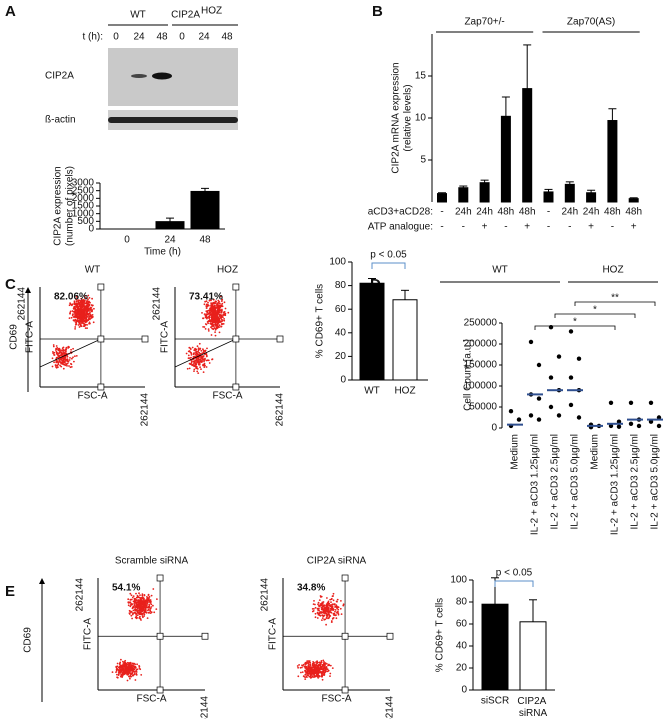  What do you see at coordinates (59, 76) in the screenshot?
I see `blot-row-label: CIP2A` at bounding box center [59, 76].